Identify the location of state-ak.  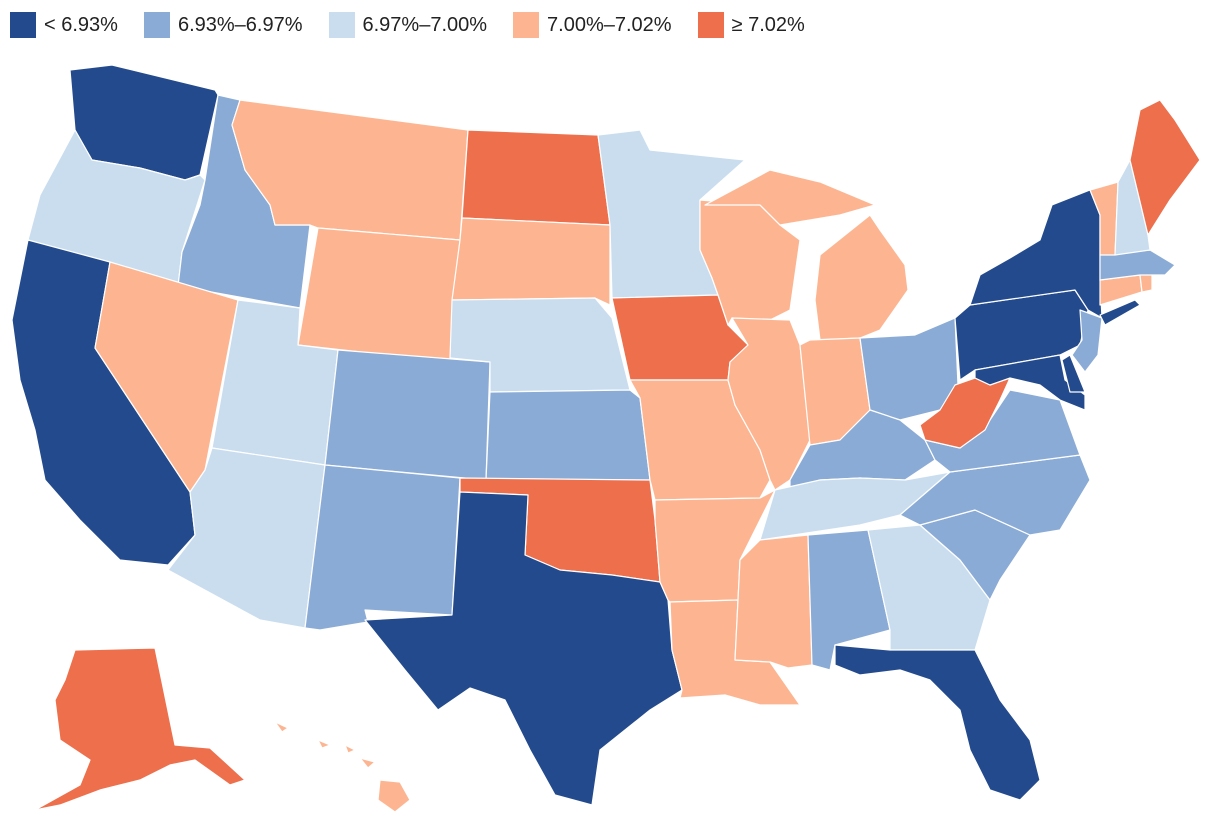
(140, 729).